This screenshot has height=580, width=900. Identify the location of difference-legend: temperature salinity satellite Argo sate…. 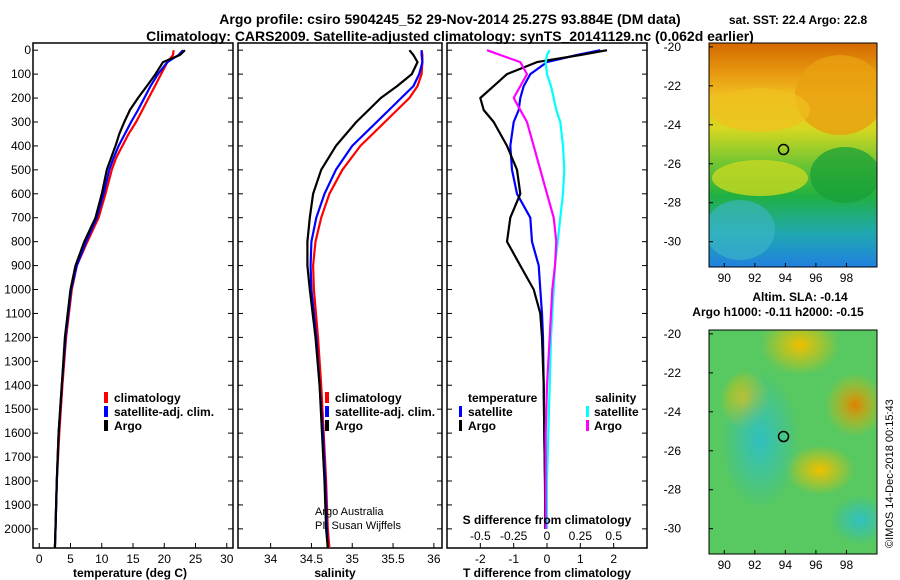
(549, 412).